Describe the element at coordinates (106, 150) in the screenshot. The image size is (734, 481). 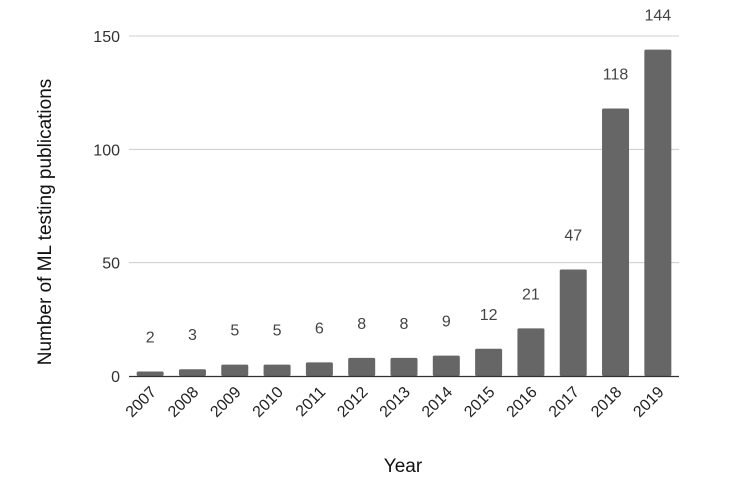
I see `y-tick-label: 100` at that location.